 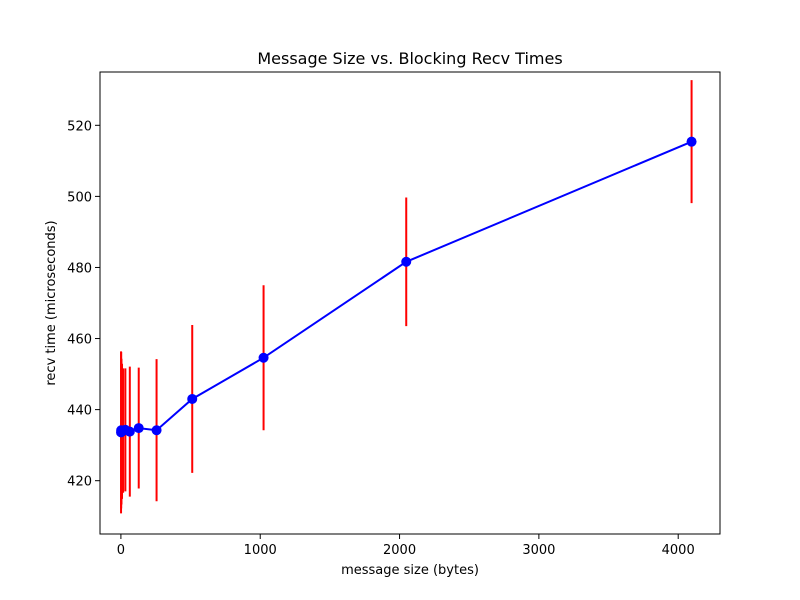 I want to click on x-tick-label: 1000, so click(x=260, y=550).